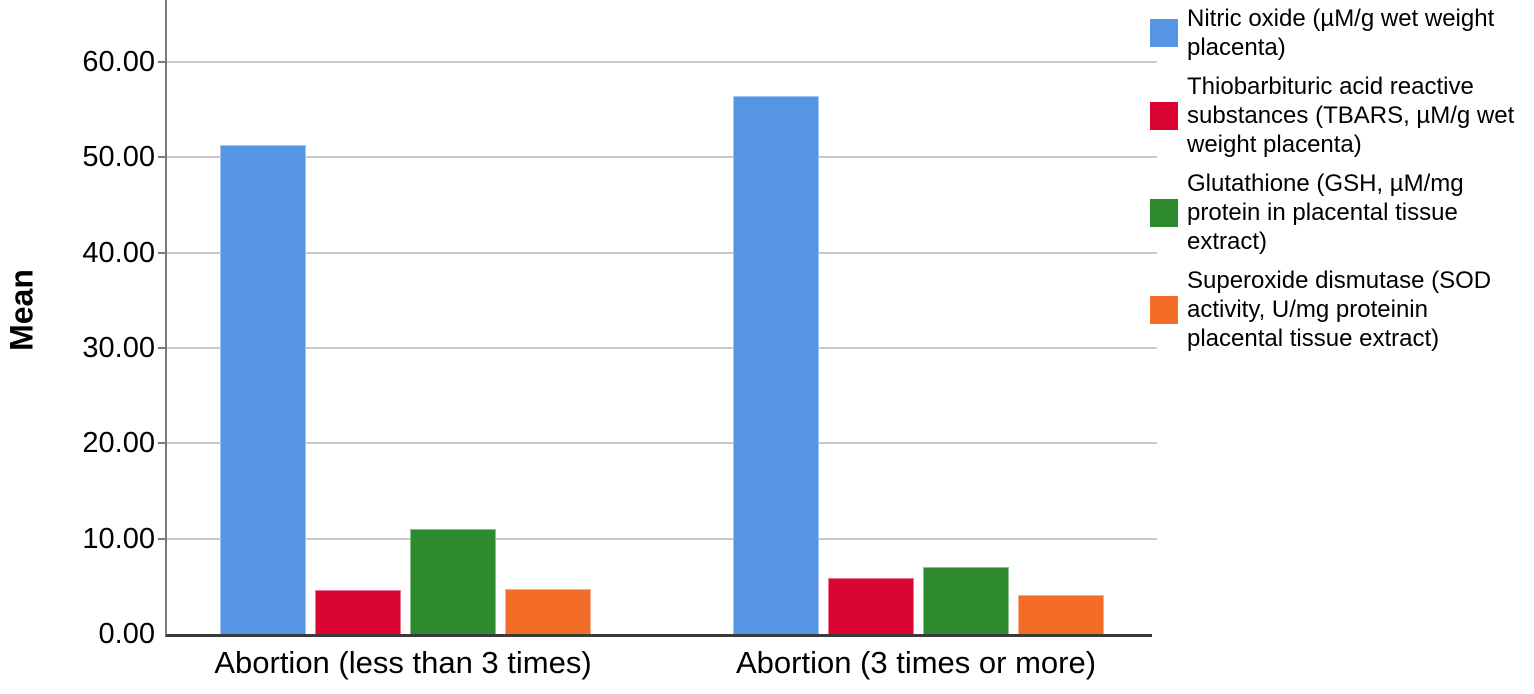 This screenshot has height=694, width=1534. What do you see at coordinates (118, 252) in the screenshot?
I see `y-tick-label: 40.00` at bounding box center [118, 252].